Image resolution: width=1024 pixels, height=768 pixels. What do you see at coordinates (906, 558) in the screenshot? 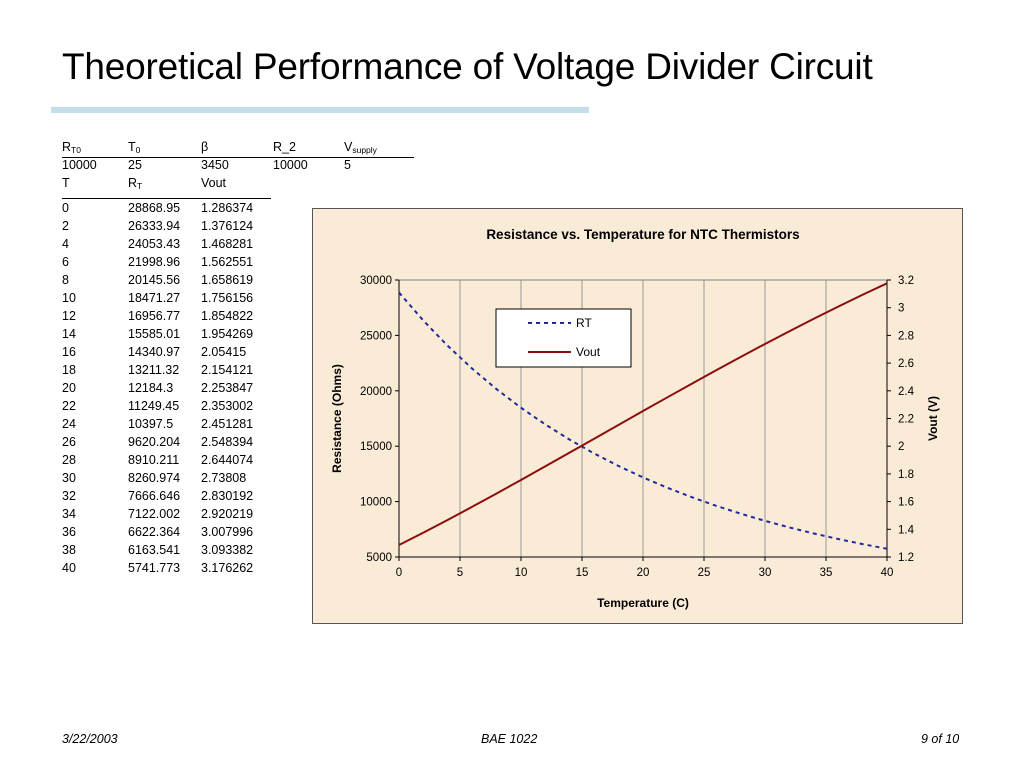
I see `y2-tick-label: 1.2` at bounding box center [906, 558].